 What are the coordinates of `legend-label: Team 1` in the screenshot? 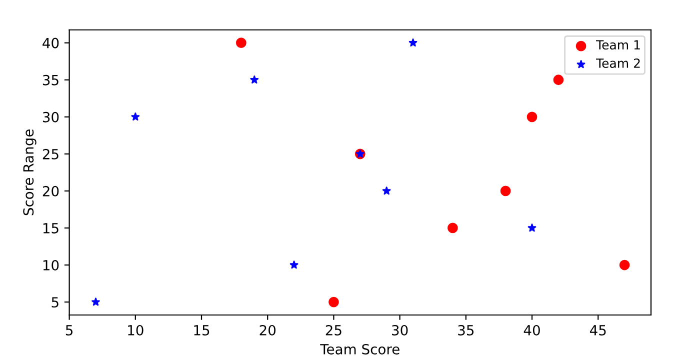 It's located at (618, 45).